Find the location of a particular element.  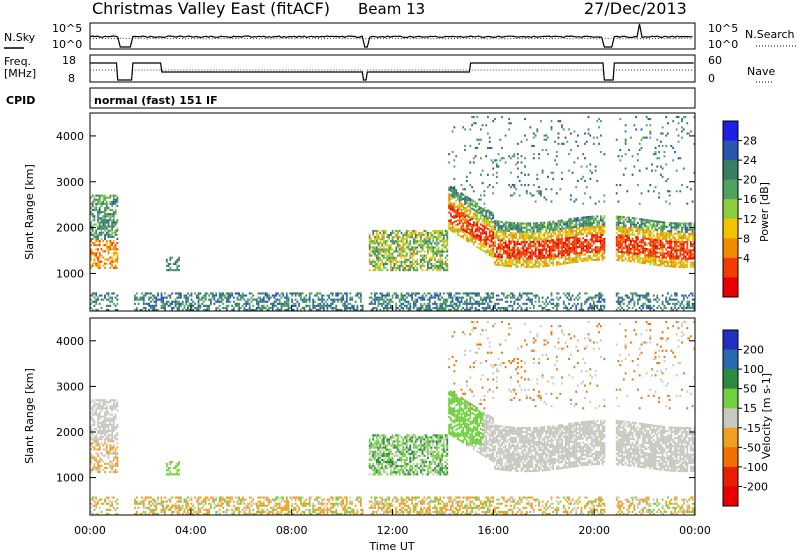

freq-right-tick-top: 60 is located at coordinates (715, 60).